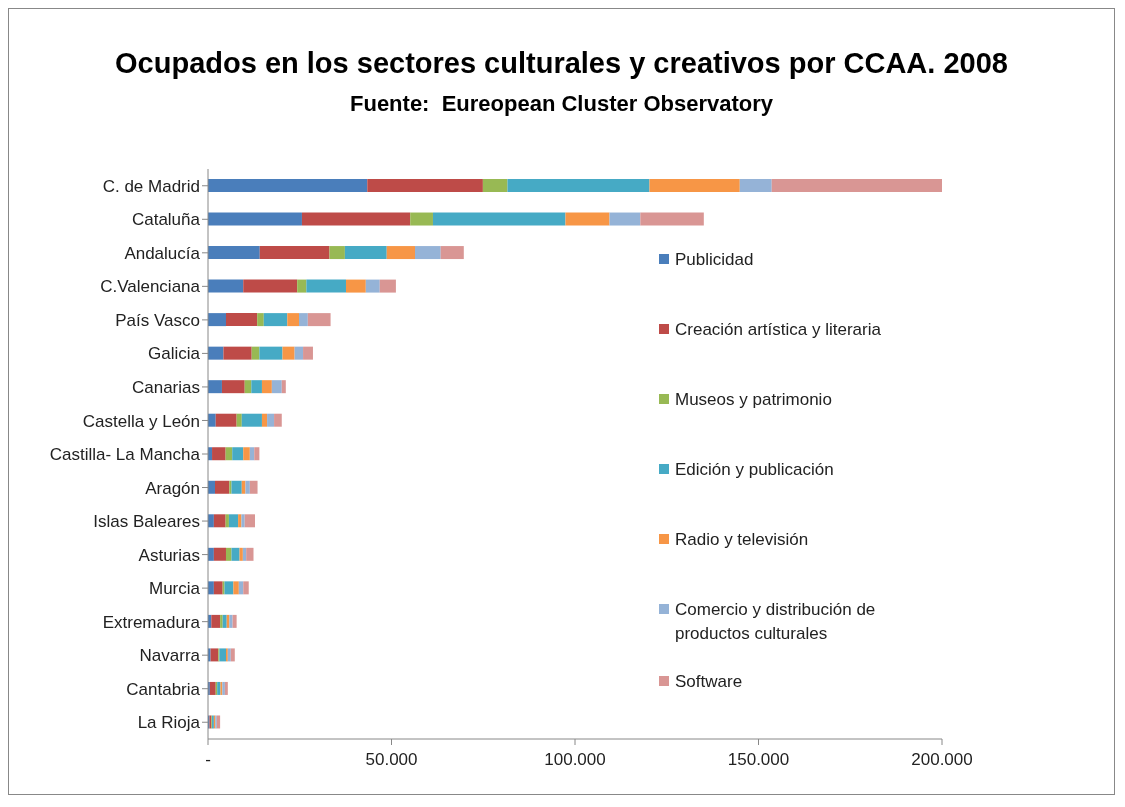  What do you see at coordinates (208, 760) in the screenshot?
I see `x-tick-label: -` at bounding box center [208, 760].